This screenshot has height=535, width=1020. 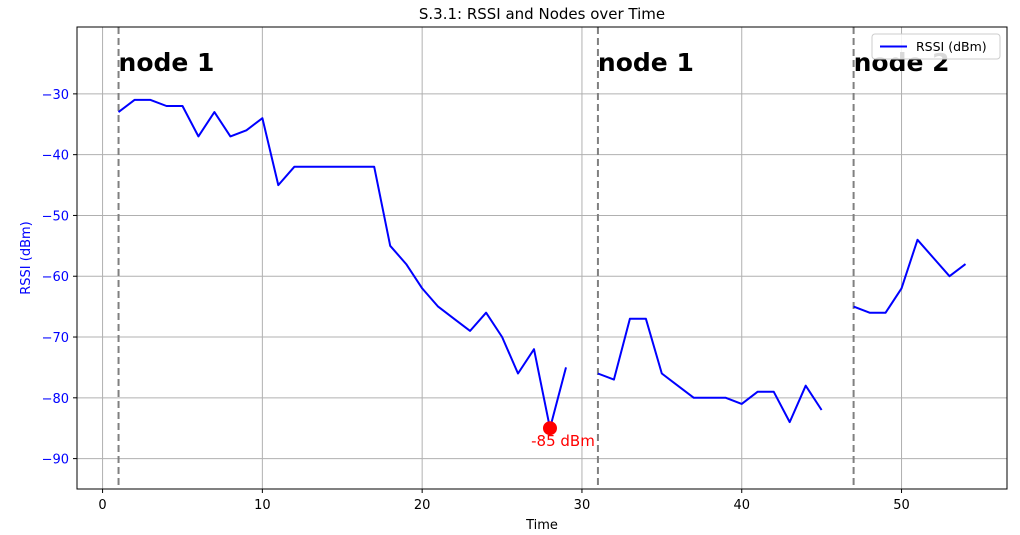 What do you see at coordinates (102, 505) in the screenshot?
I see `x-tick-label: 0` at bounding box center [102, 505].